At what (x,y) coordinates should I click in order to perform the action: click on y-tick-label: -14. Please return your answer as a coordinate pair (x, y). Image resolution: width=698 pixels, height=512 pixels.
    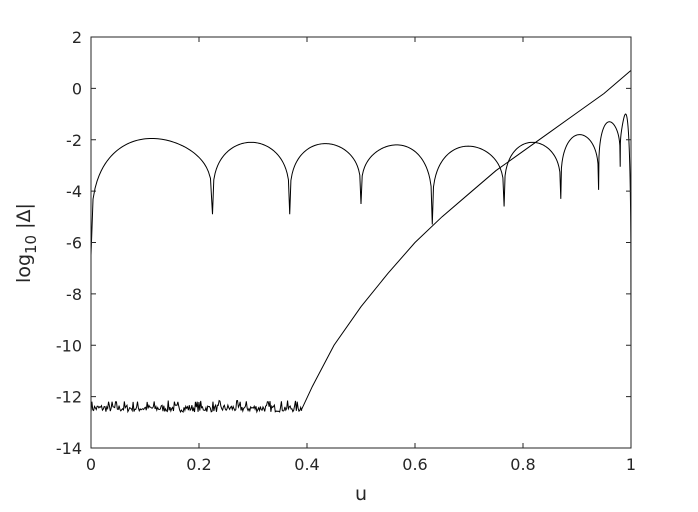
    Looking at the image, I should click on (69, 448).